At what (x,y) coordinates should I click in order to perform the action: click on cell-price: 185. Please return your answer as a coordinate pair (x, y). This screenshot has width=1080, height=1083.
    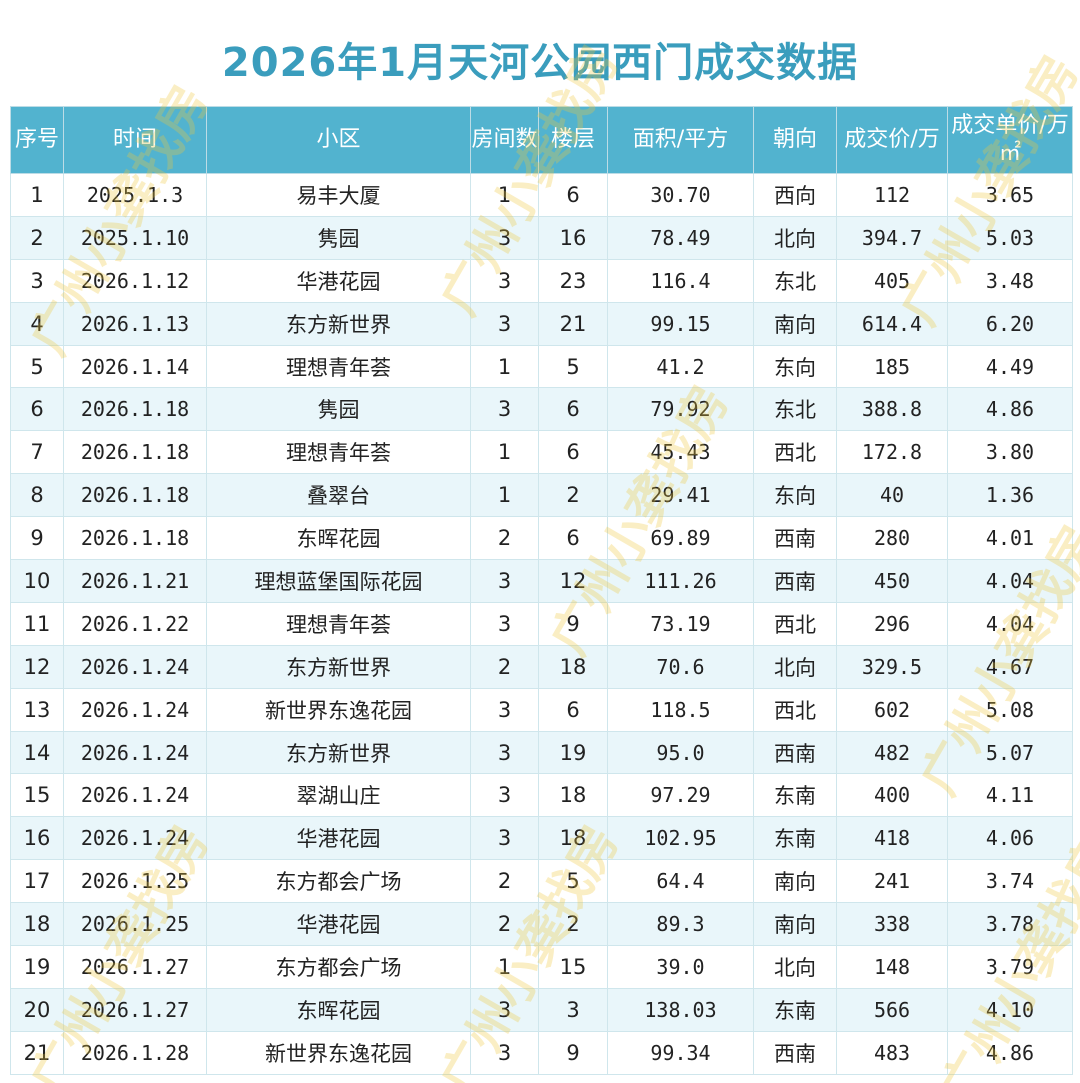
    Looking at the image, I should click on (892, 366).